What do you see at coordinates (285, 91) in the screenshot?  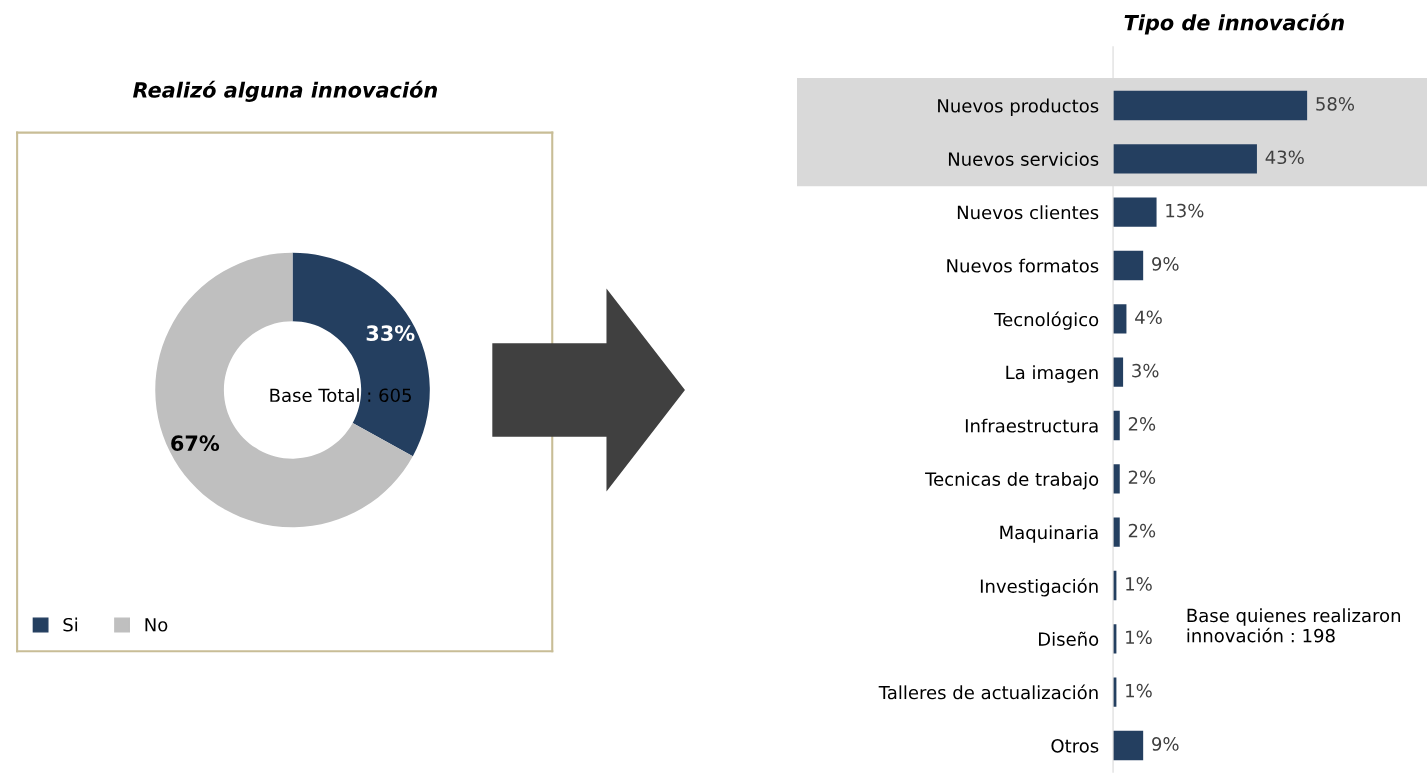 I see `chart-title: Realizó alguna innovación` at bounding box center [285, 91].